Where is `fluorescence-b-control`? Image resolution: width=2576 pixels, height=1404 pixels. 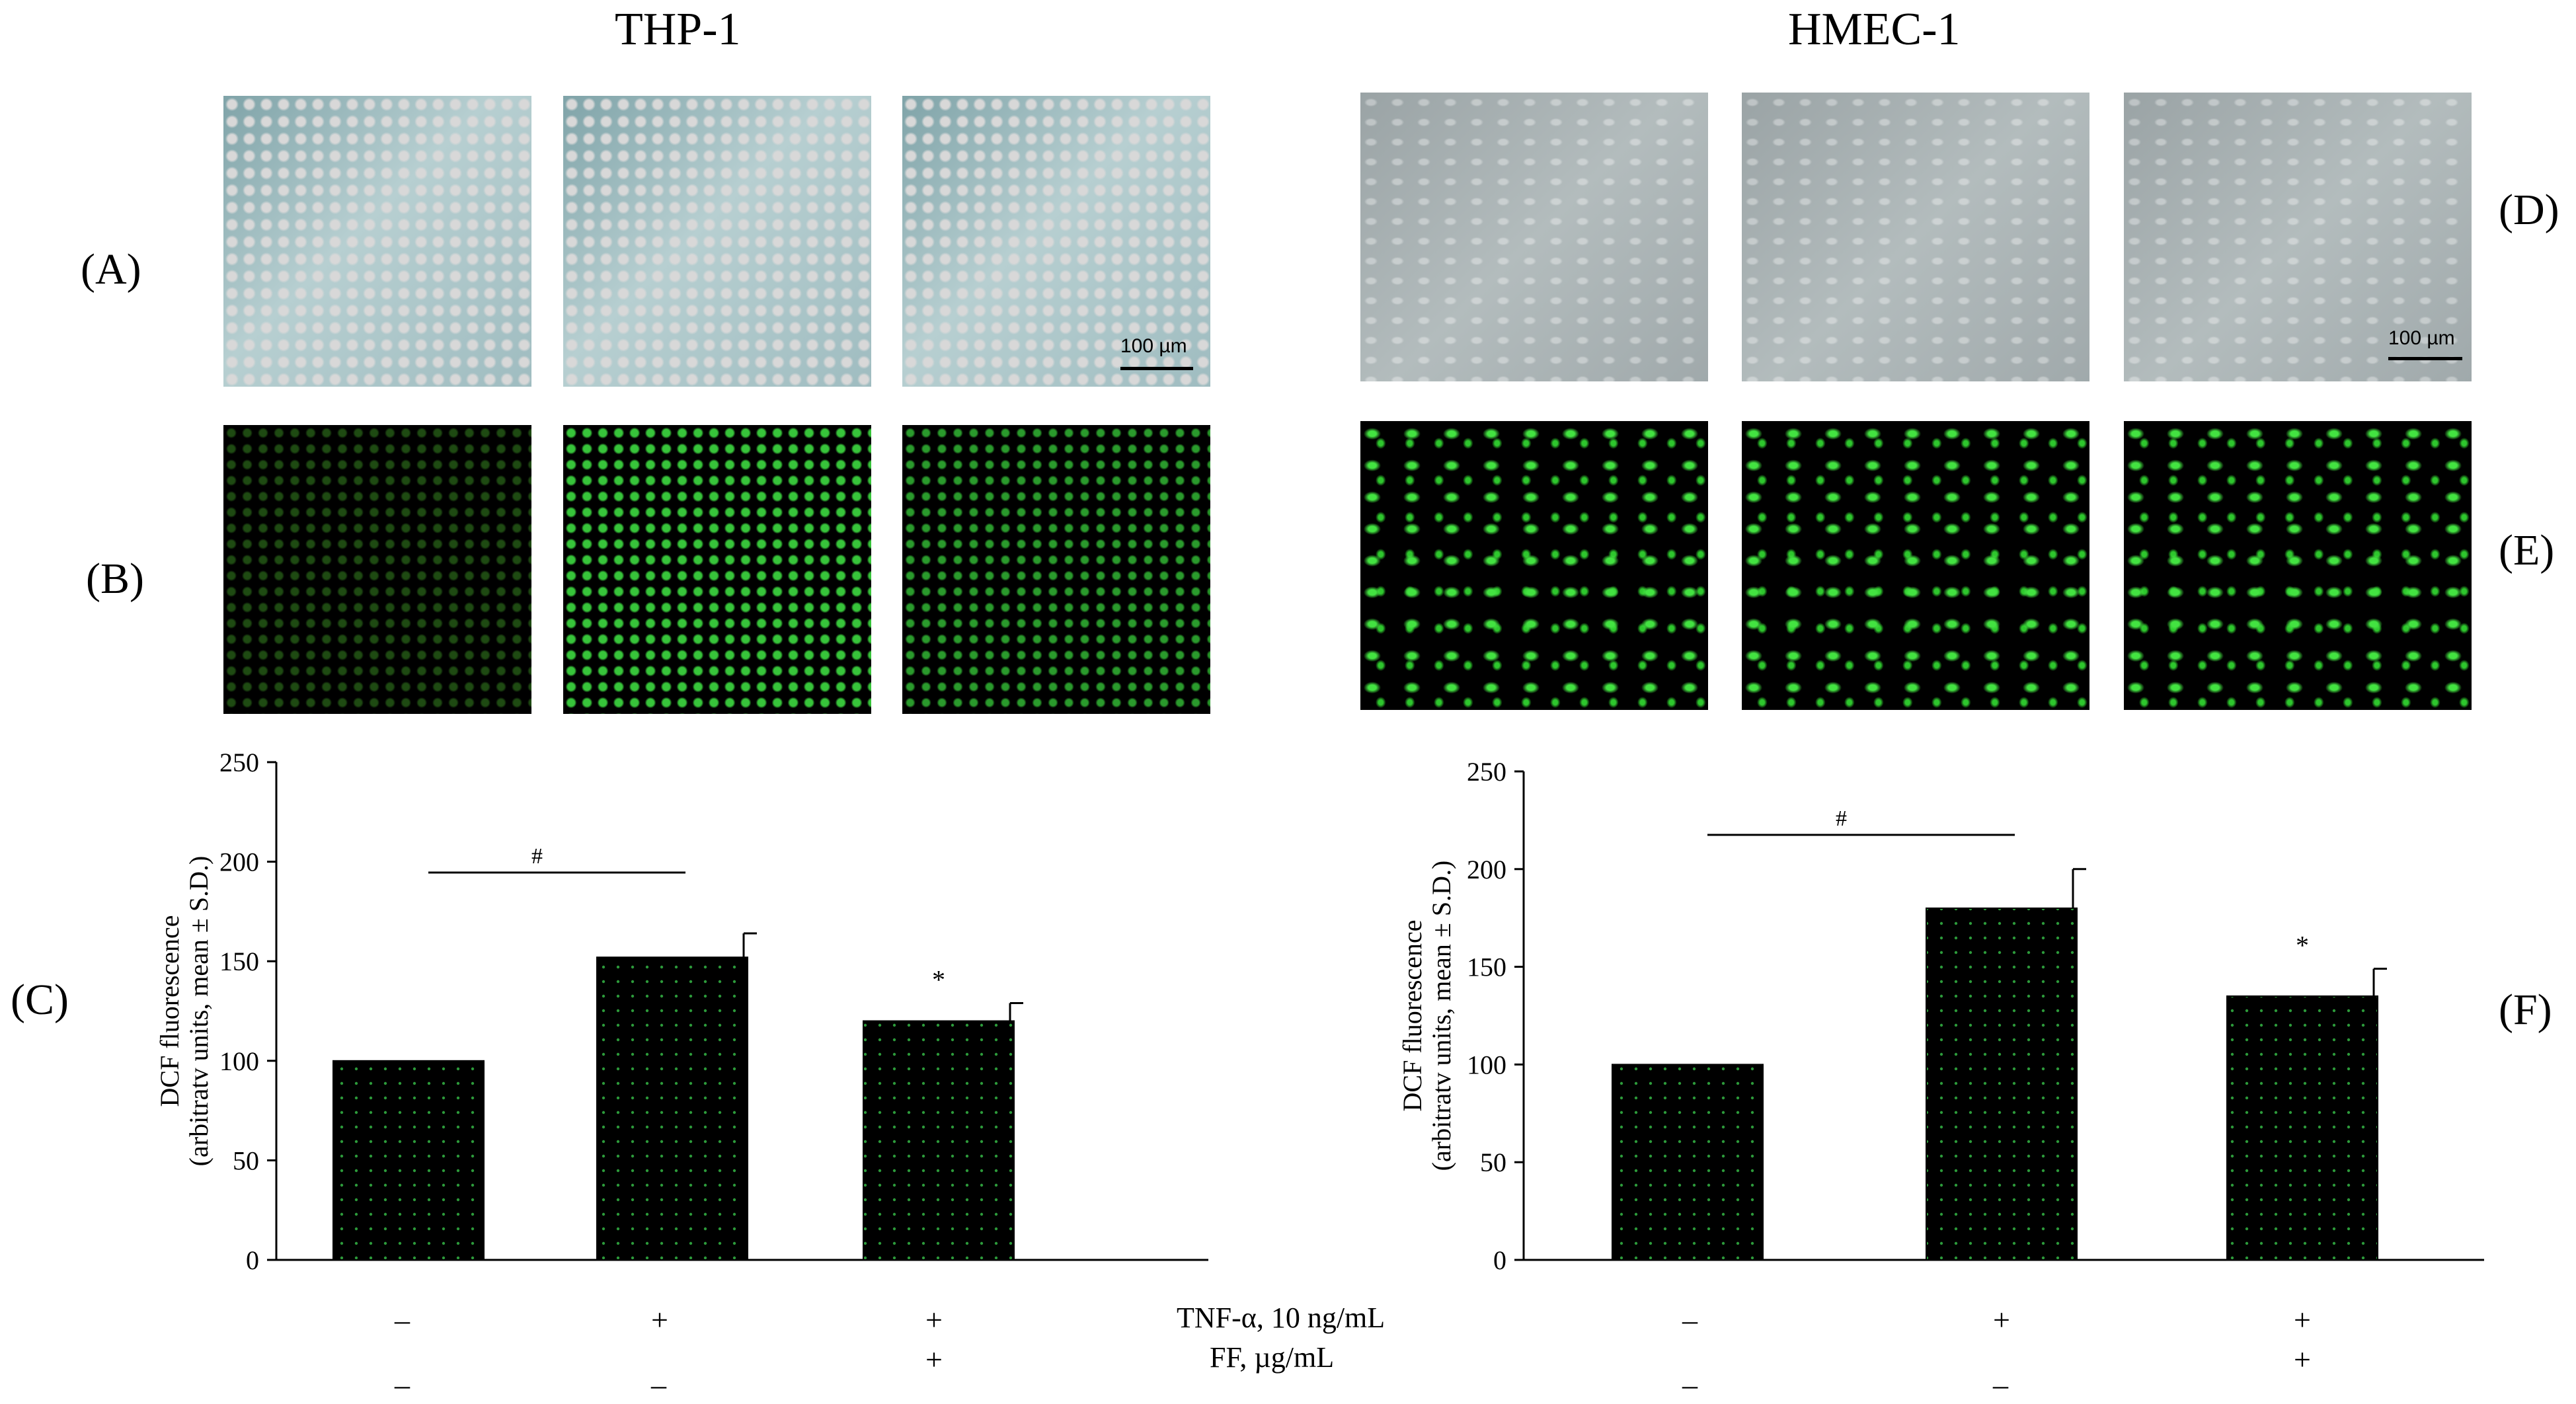 fluorescence-b-control is located at coordinates (377, 569).